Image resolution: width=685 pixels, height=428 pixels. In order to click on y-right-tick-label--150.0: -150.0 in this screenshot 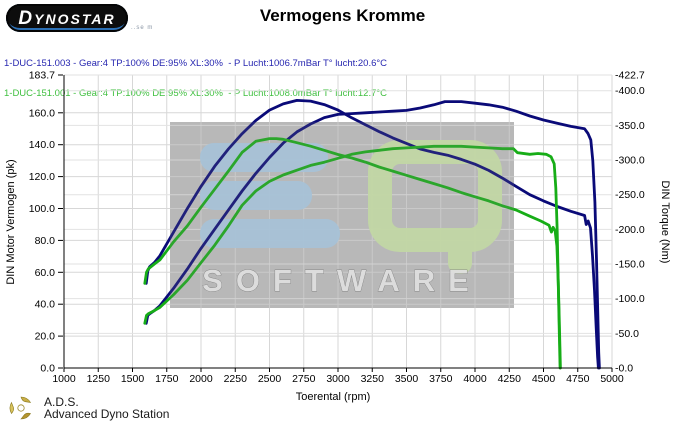, I will do `click(630, 265)`.